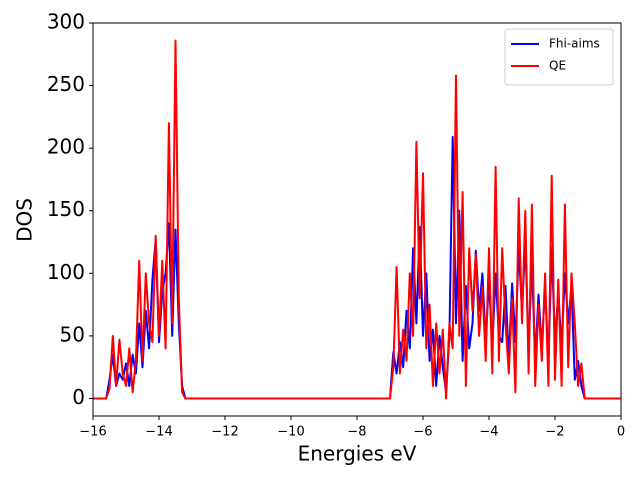  I want to click on legend-label: Fhi-aims, so click(574, 44).